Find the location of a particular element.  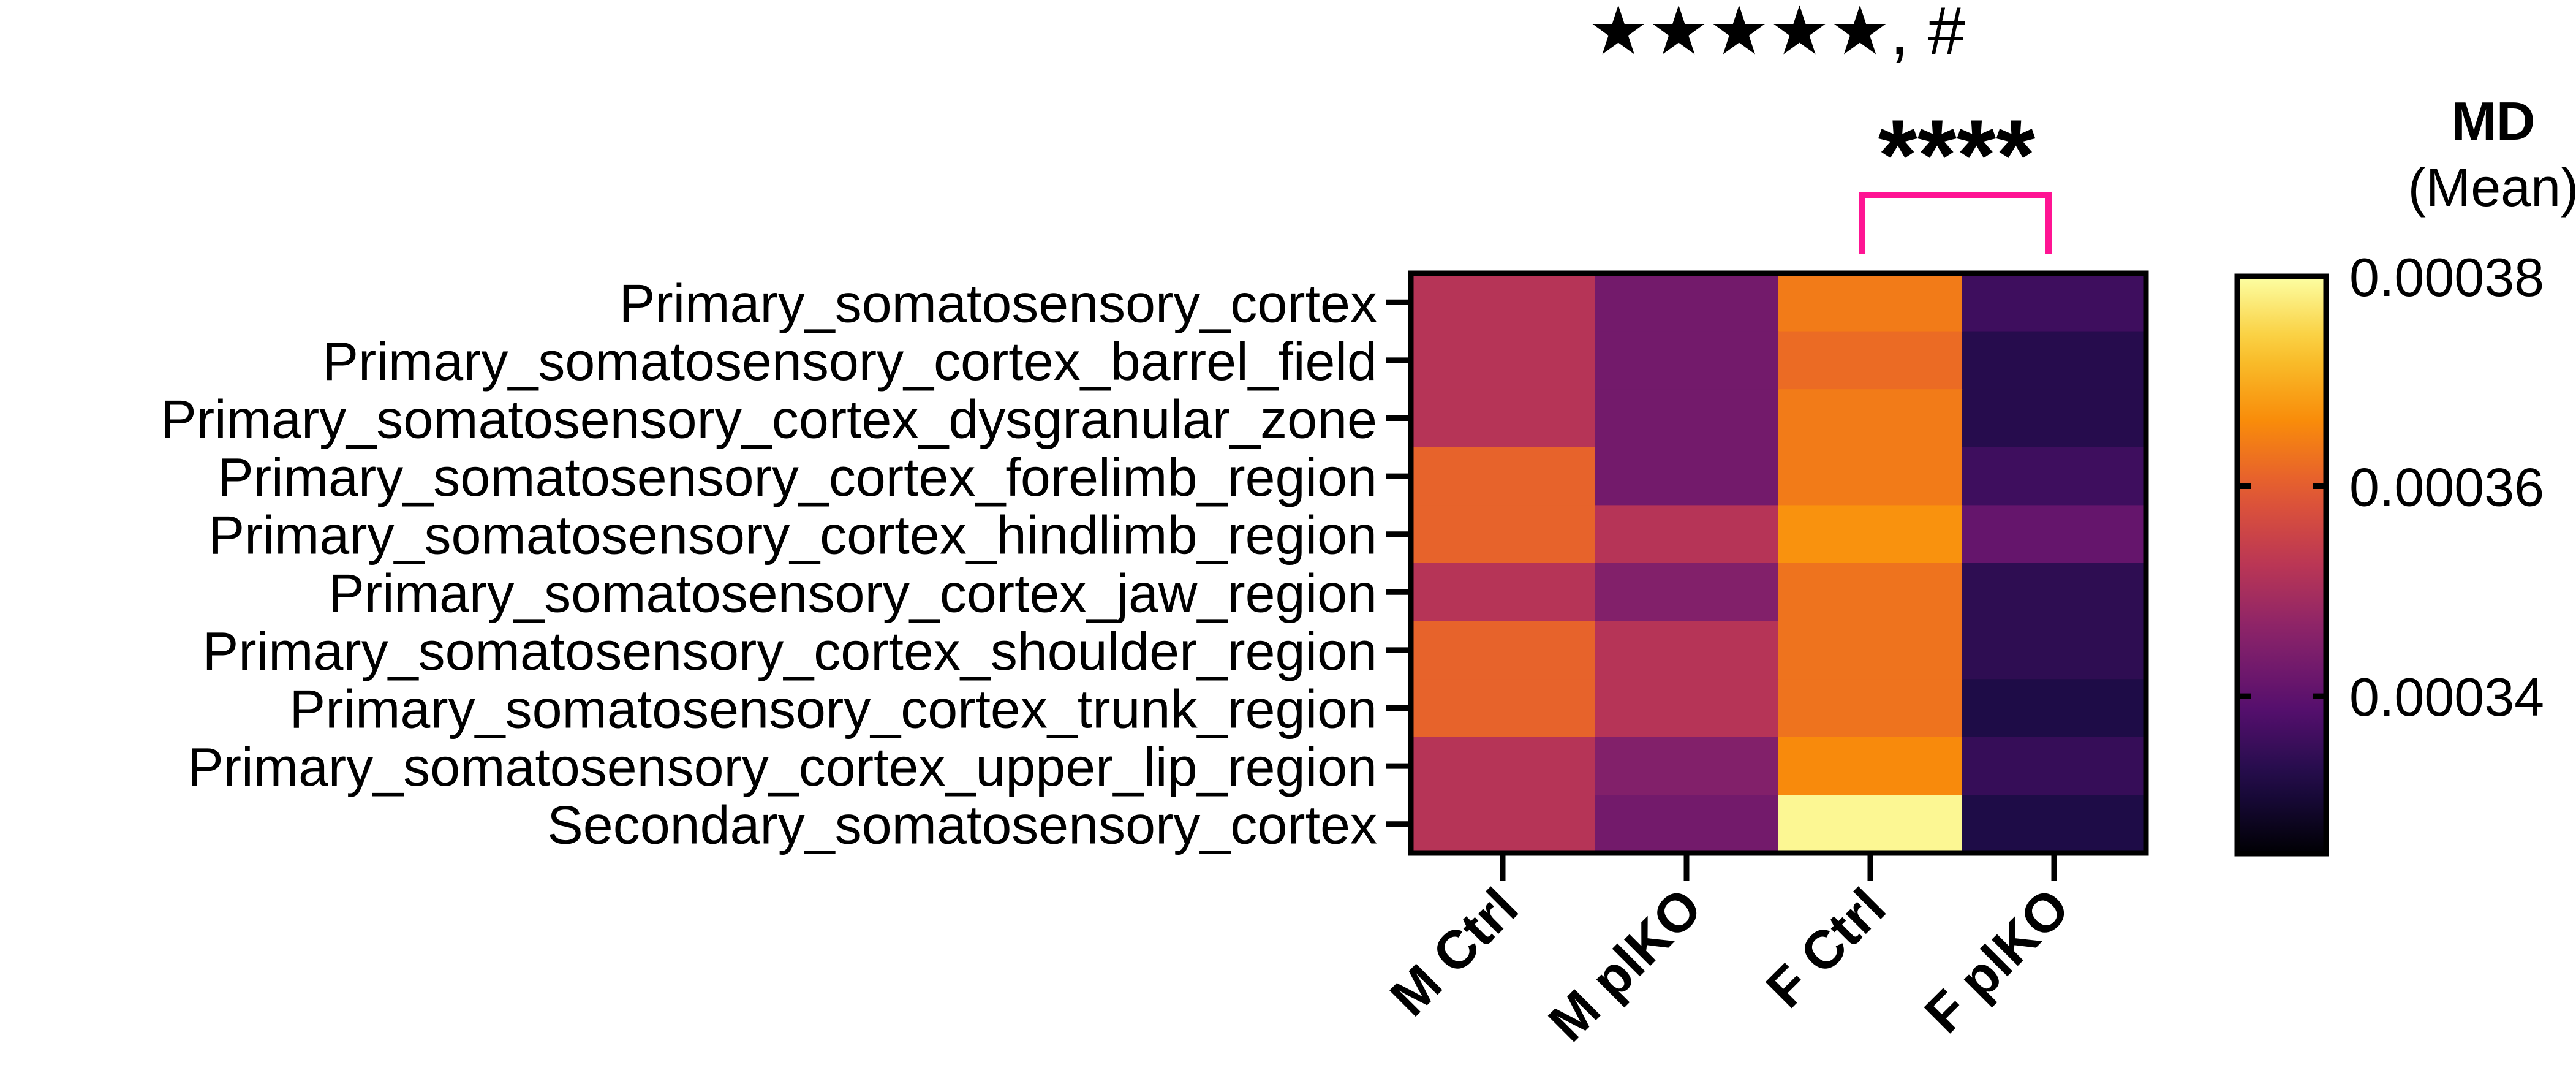

colorbar-tick-label: 0.00036 is located at coordinates (2446, 487).